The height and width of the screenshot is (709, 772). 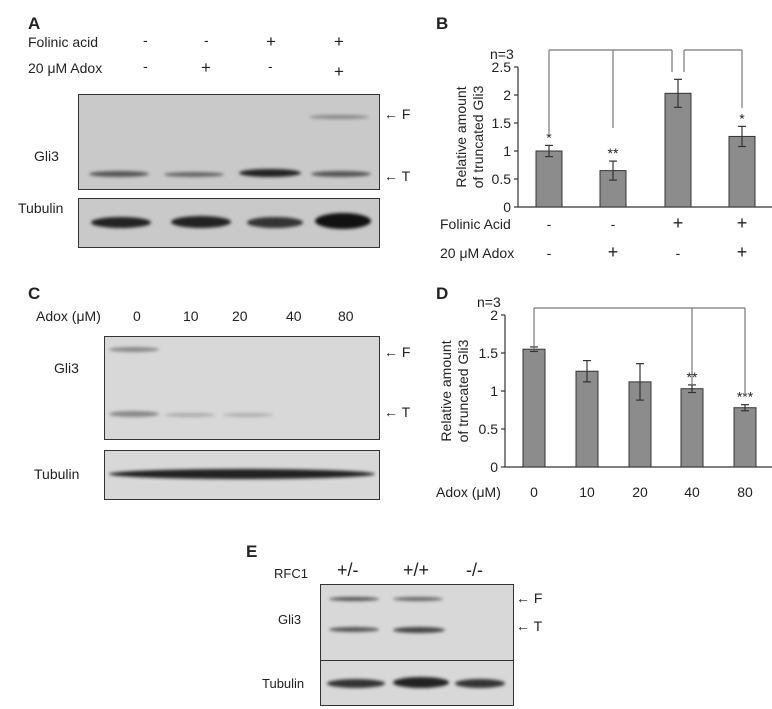 What do you see at coordinates (346, 316) in the screenshot?
I see `adox-conc: 80` at bounding box center [346, 316].